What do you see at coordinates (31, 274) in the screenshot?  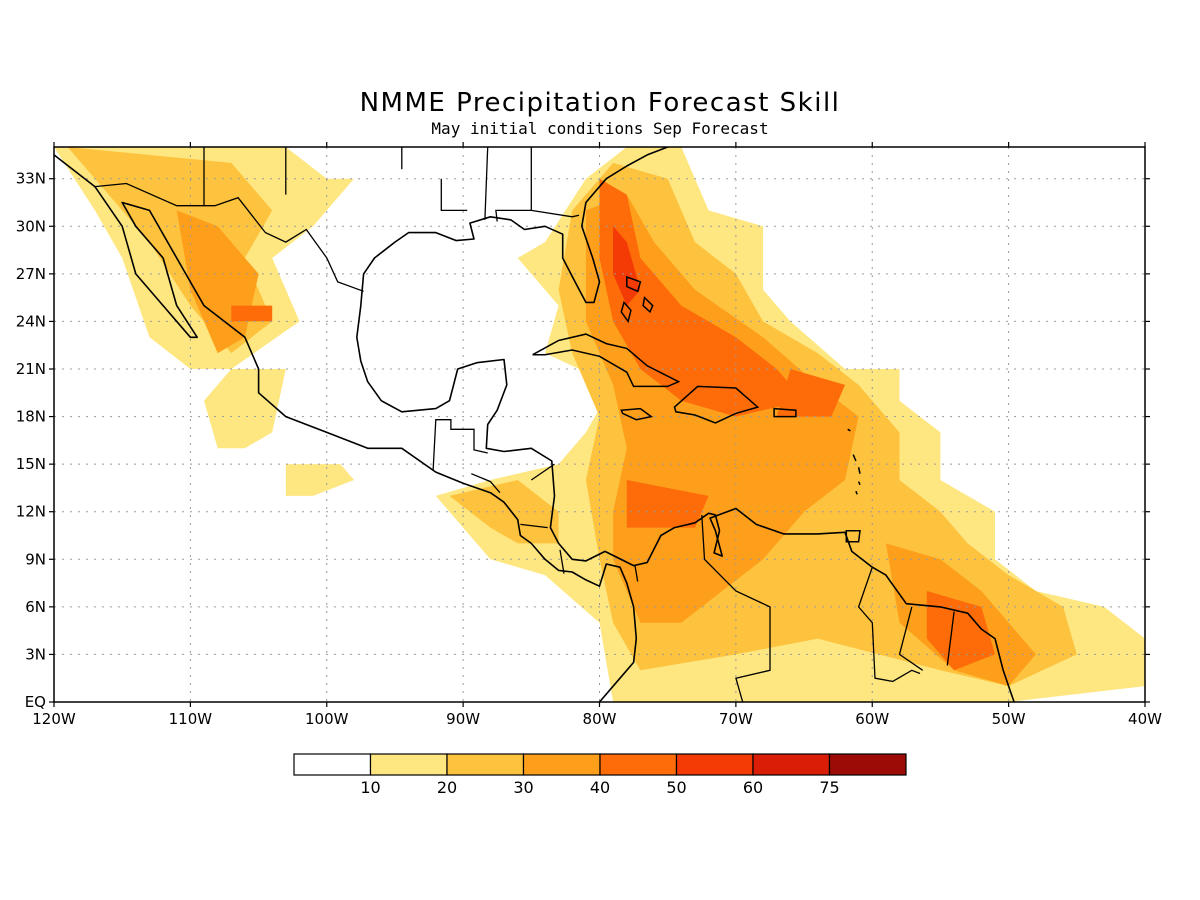 I see `lat-tick-label: 27N` at bounding box center [31, 274].